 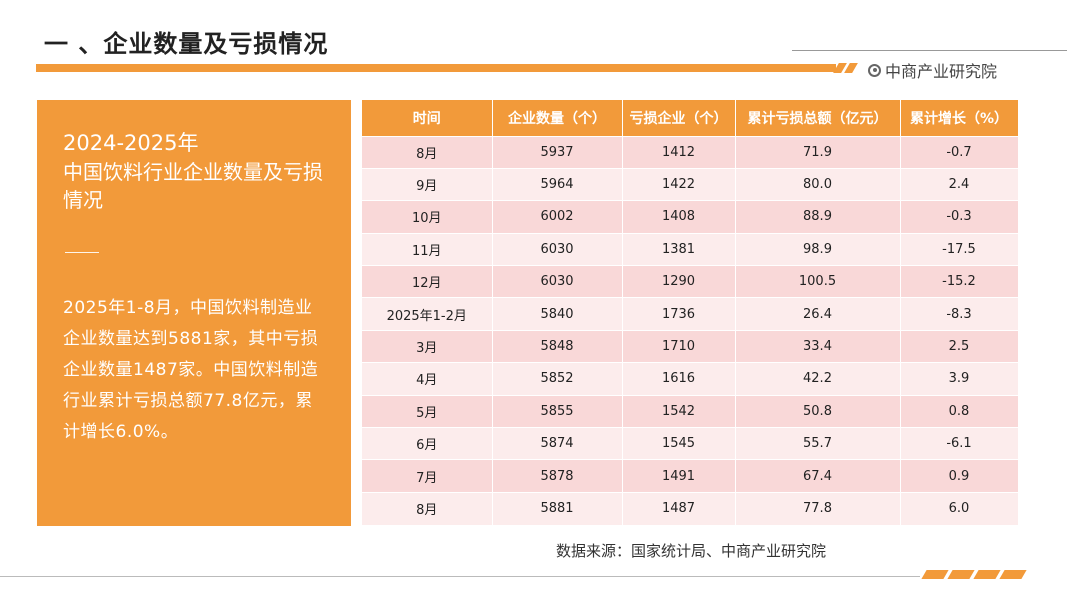 What do you see at coordinates (818, 443) in the screenshot?
I see `cell-loss-total: 55.7` at bounding box center [818, 443].